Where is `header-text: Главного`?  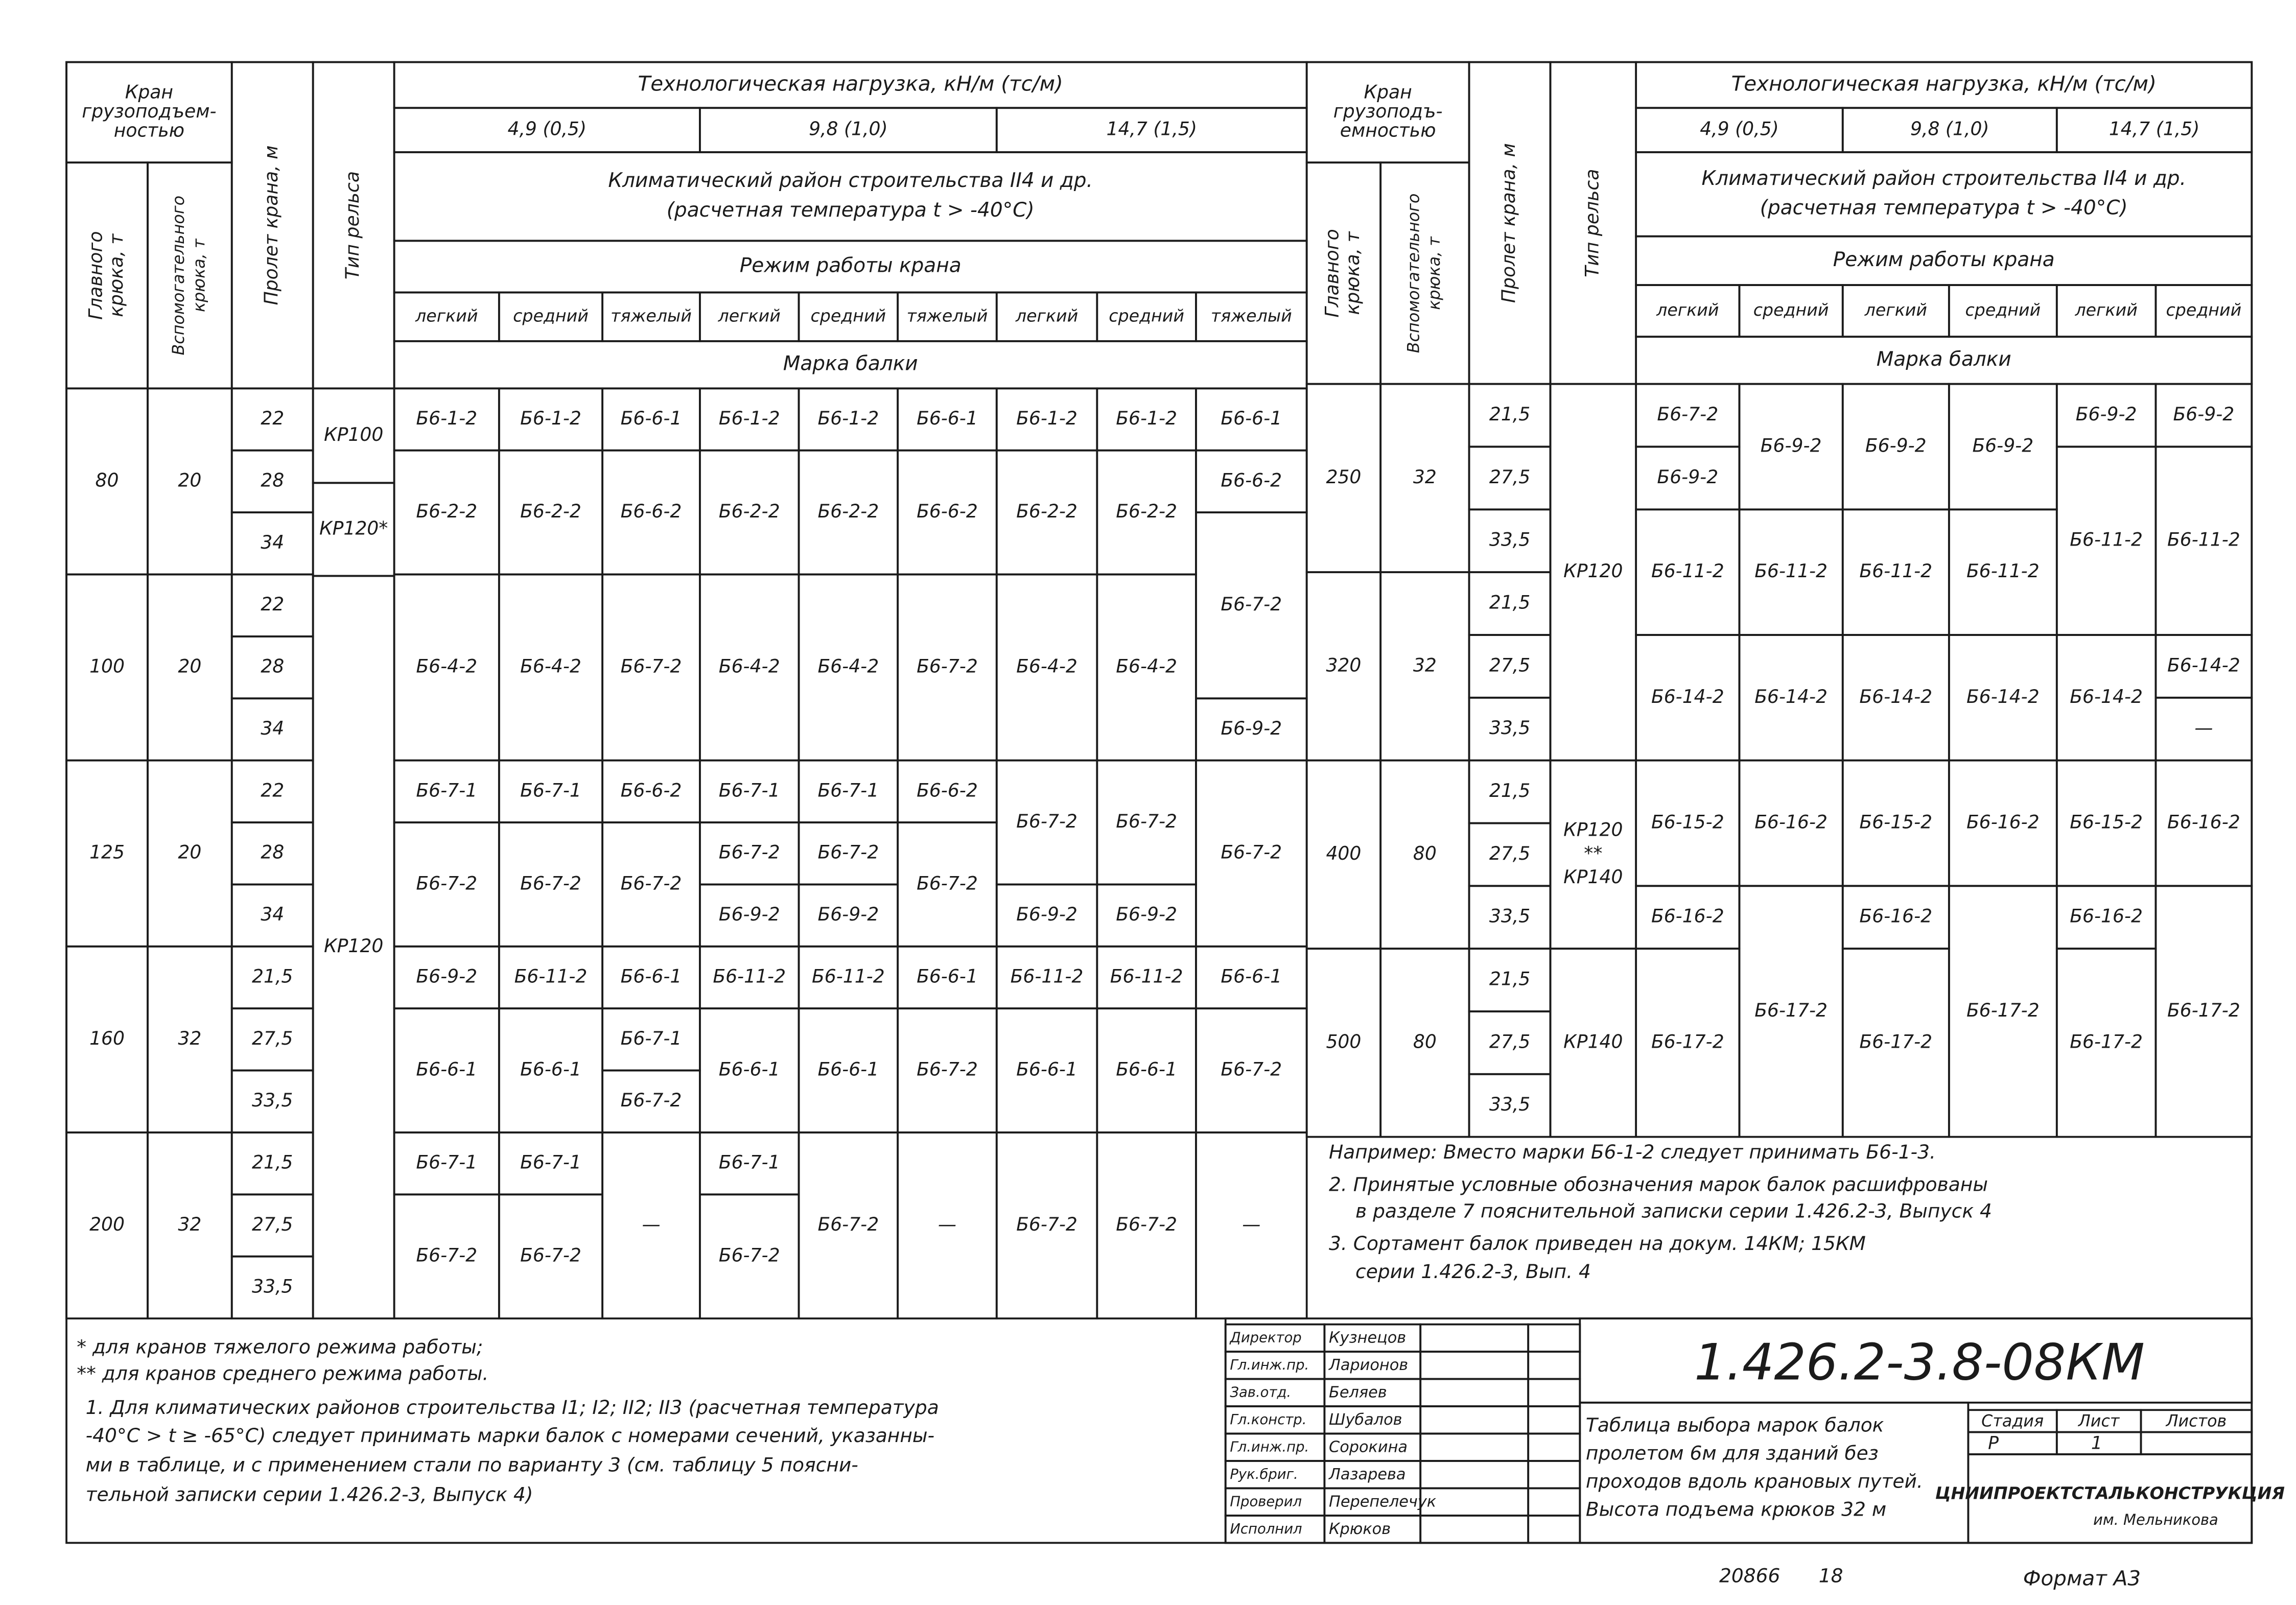
header-text: Главного is located at coordinates (95, 275).